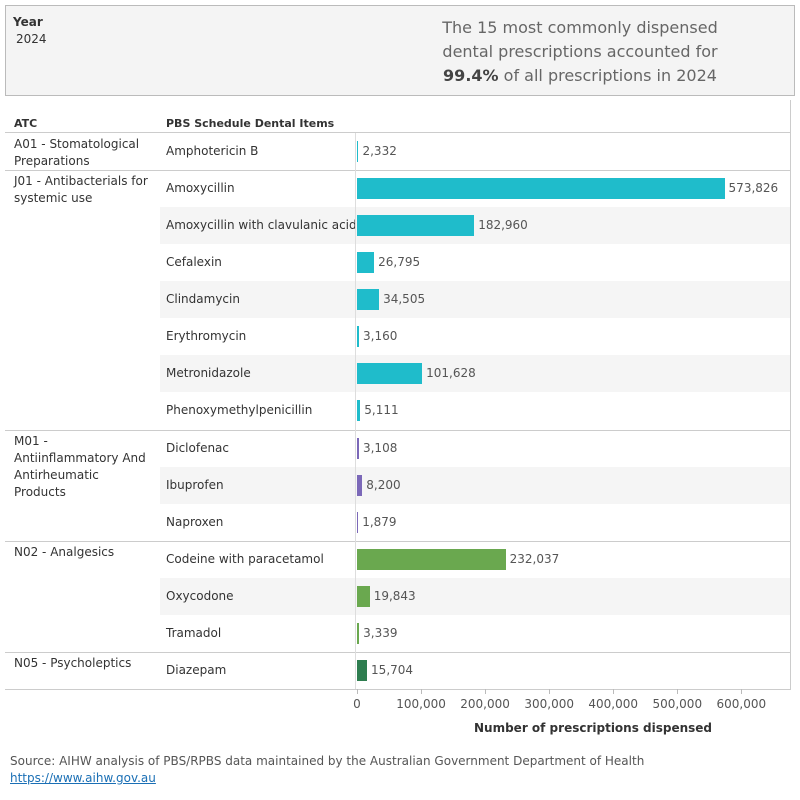 The image size is (800, 800). Describe the element at coordinates (398, 132) in the screenshot. I see `table-line` at that location.